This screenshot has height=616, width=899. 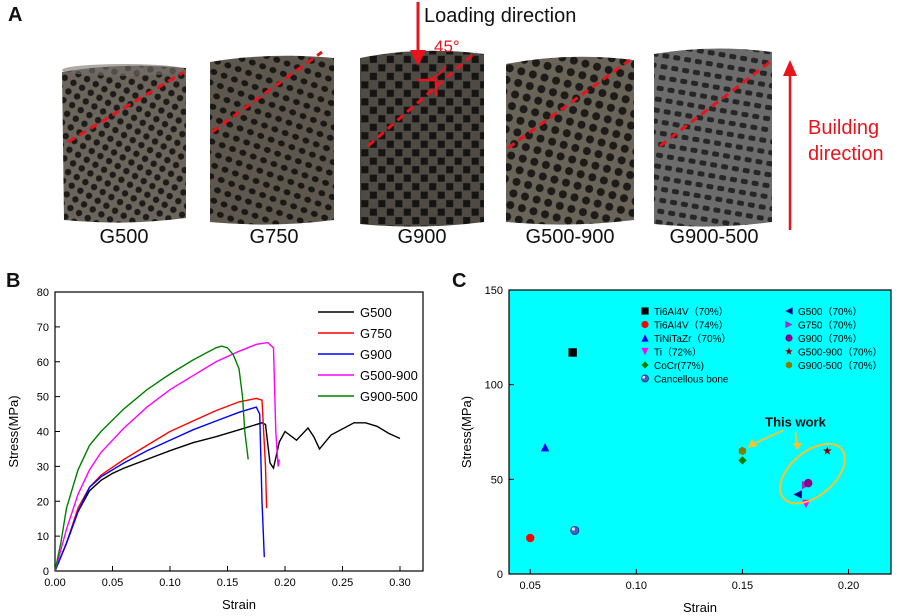 What do you see at coordinates (376, 312) in the screenshot?
I see `legend-label-g500: G500` at bounding box center [376, 312].